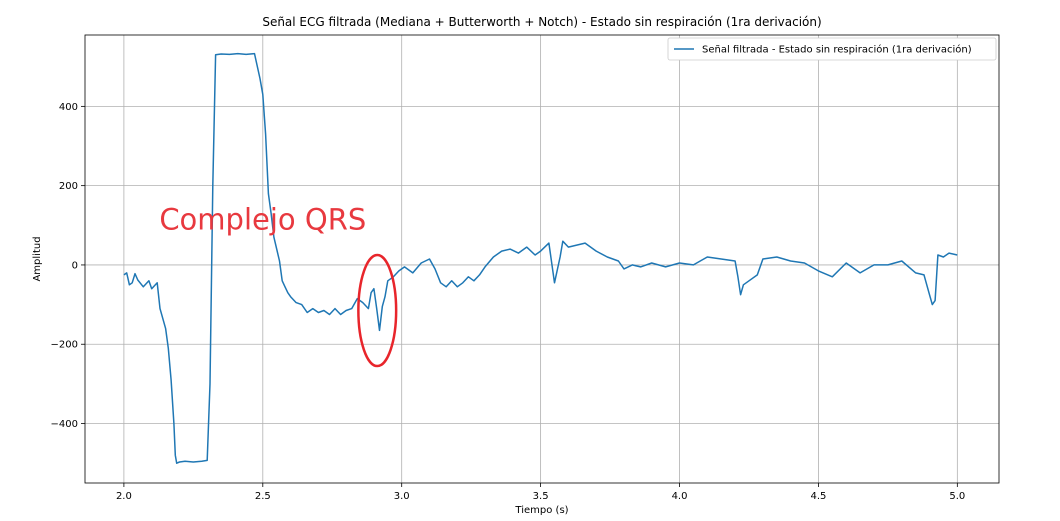  I want to click on qrs-highlight-ellipse, so click(377, 310).